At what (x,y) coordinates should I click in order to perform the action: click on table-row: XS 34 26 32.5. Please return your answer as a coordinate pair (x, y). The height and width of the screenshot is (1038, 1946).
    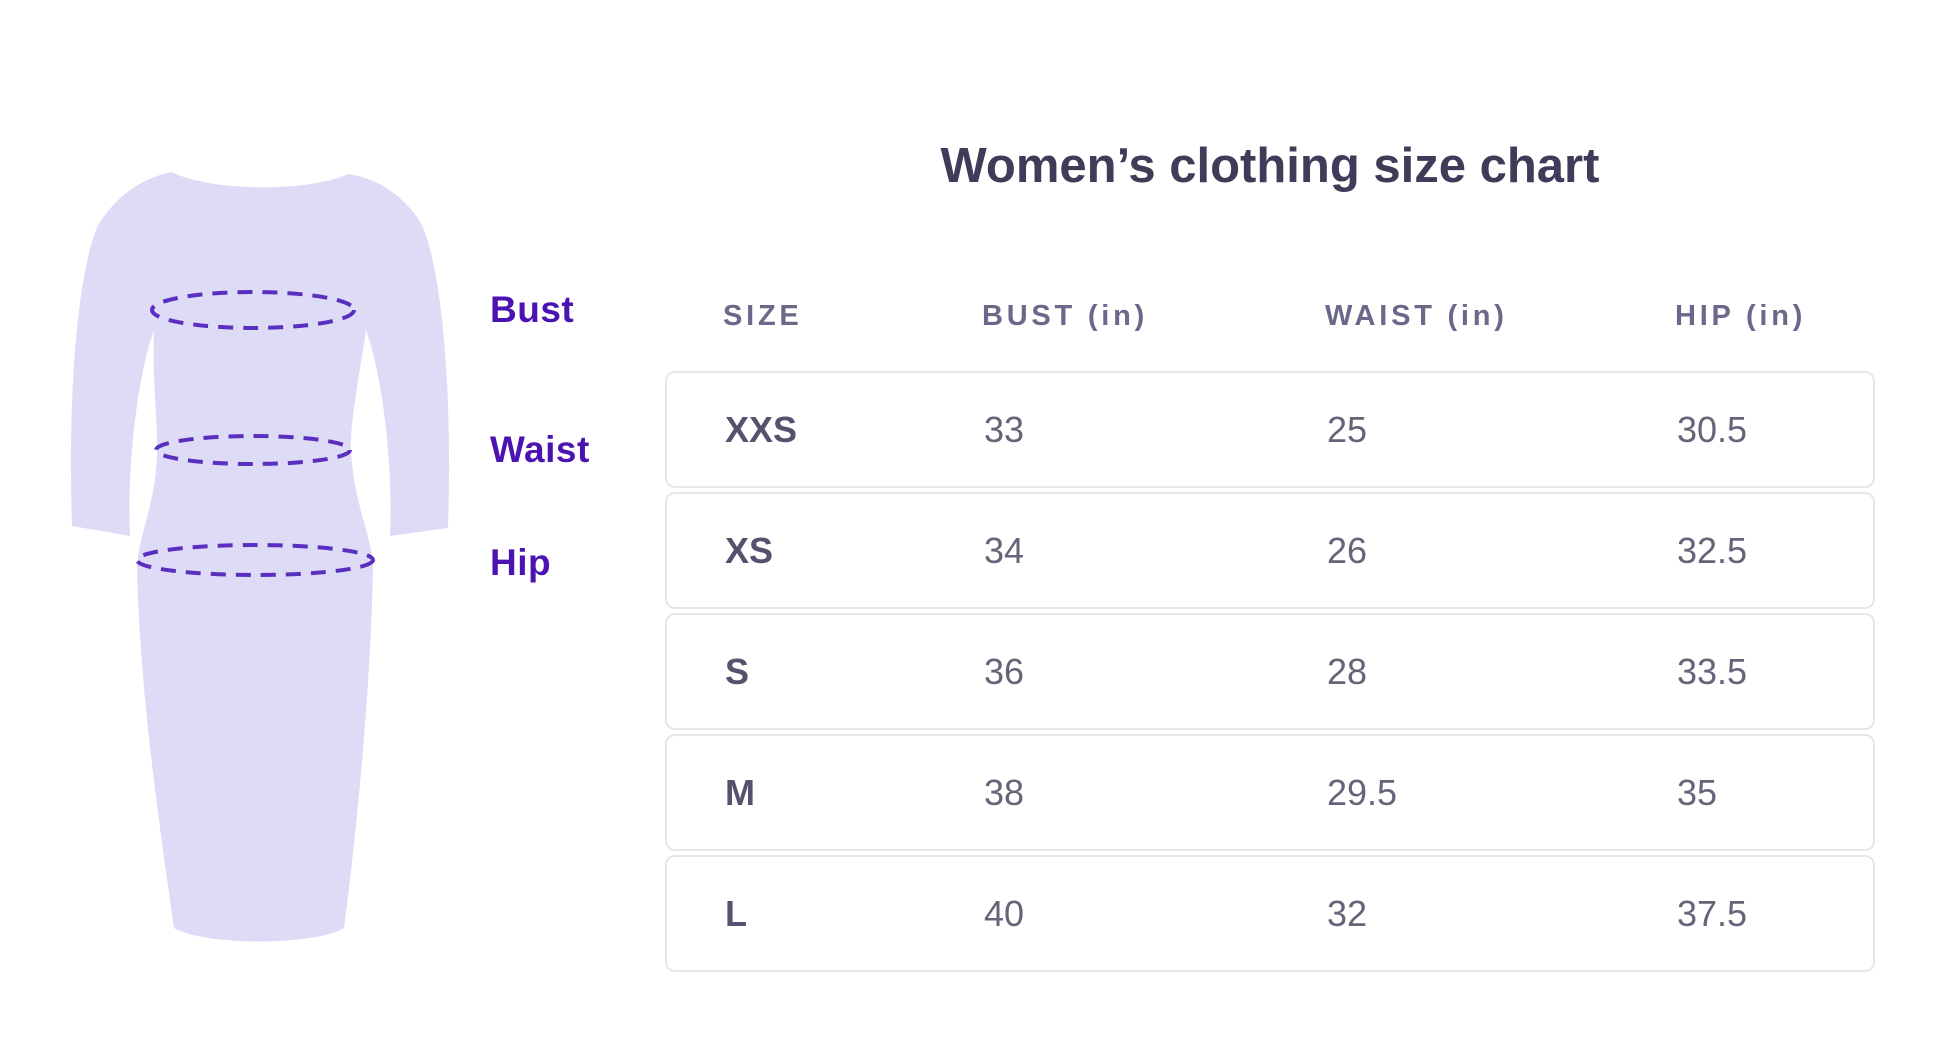
    Looking at the image, I should click on (1270, 550).